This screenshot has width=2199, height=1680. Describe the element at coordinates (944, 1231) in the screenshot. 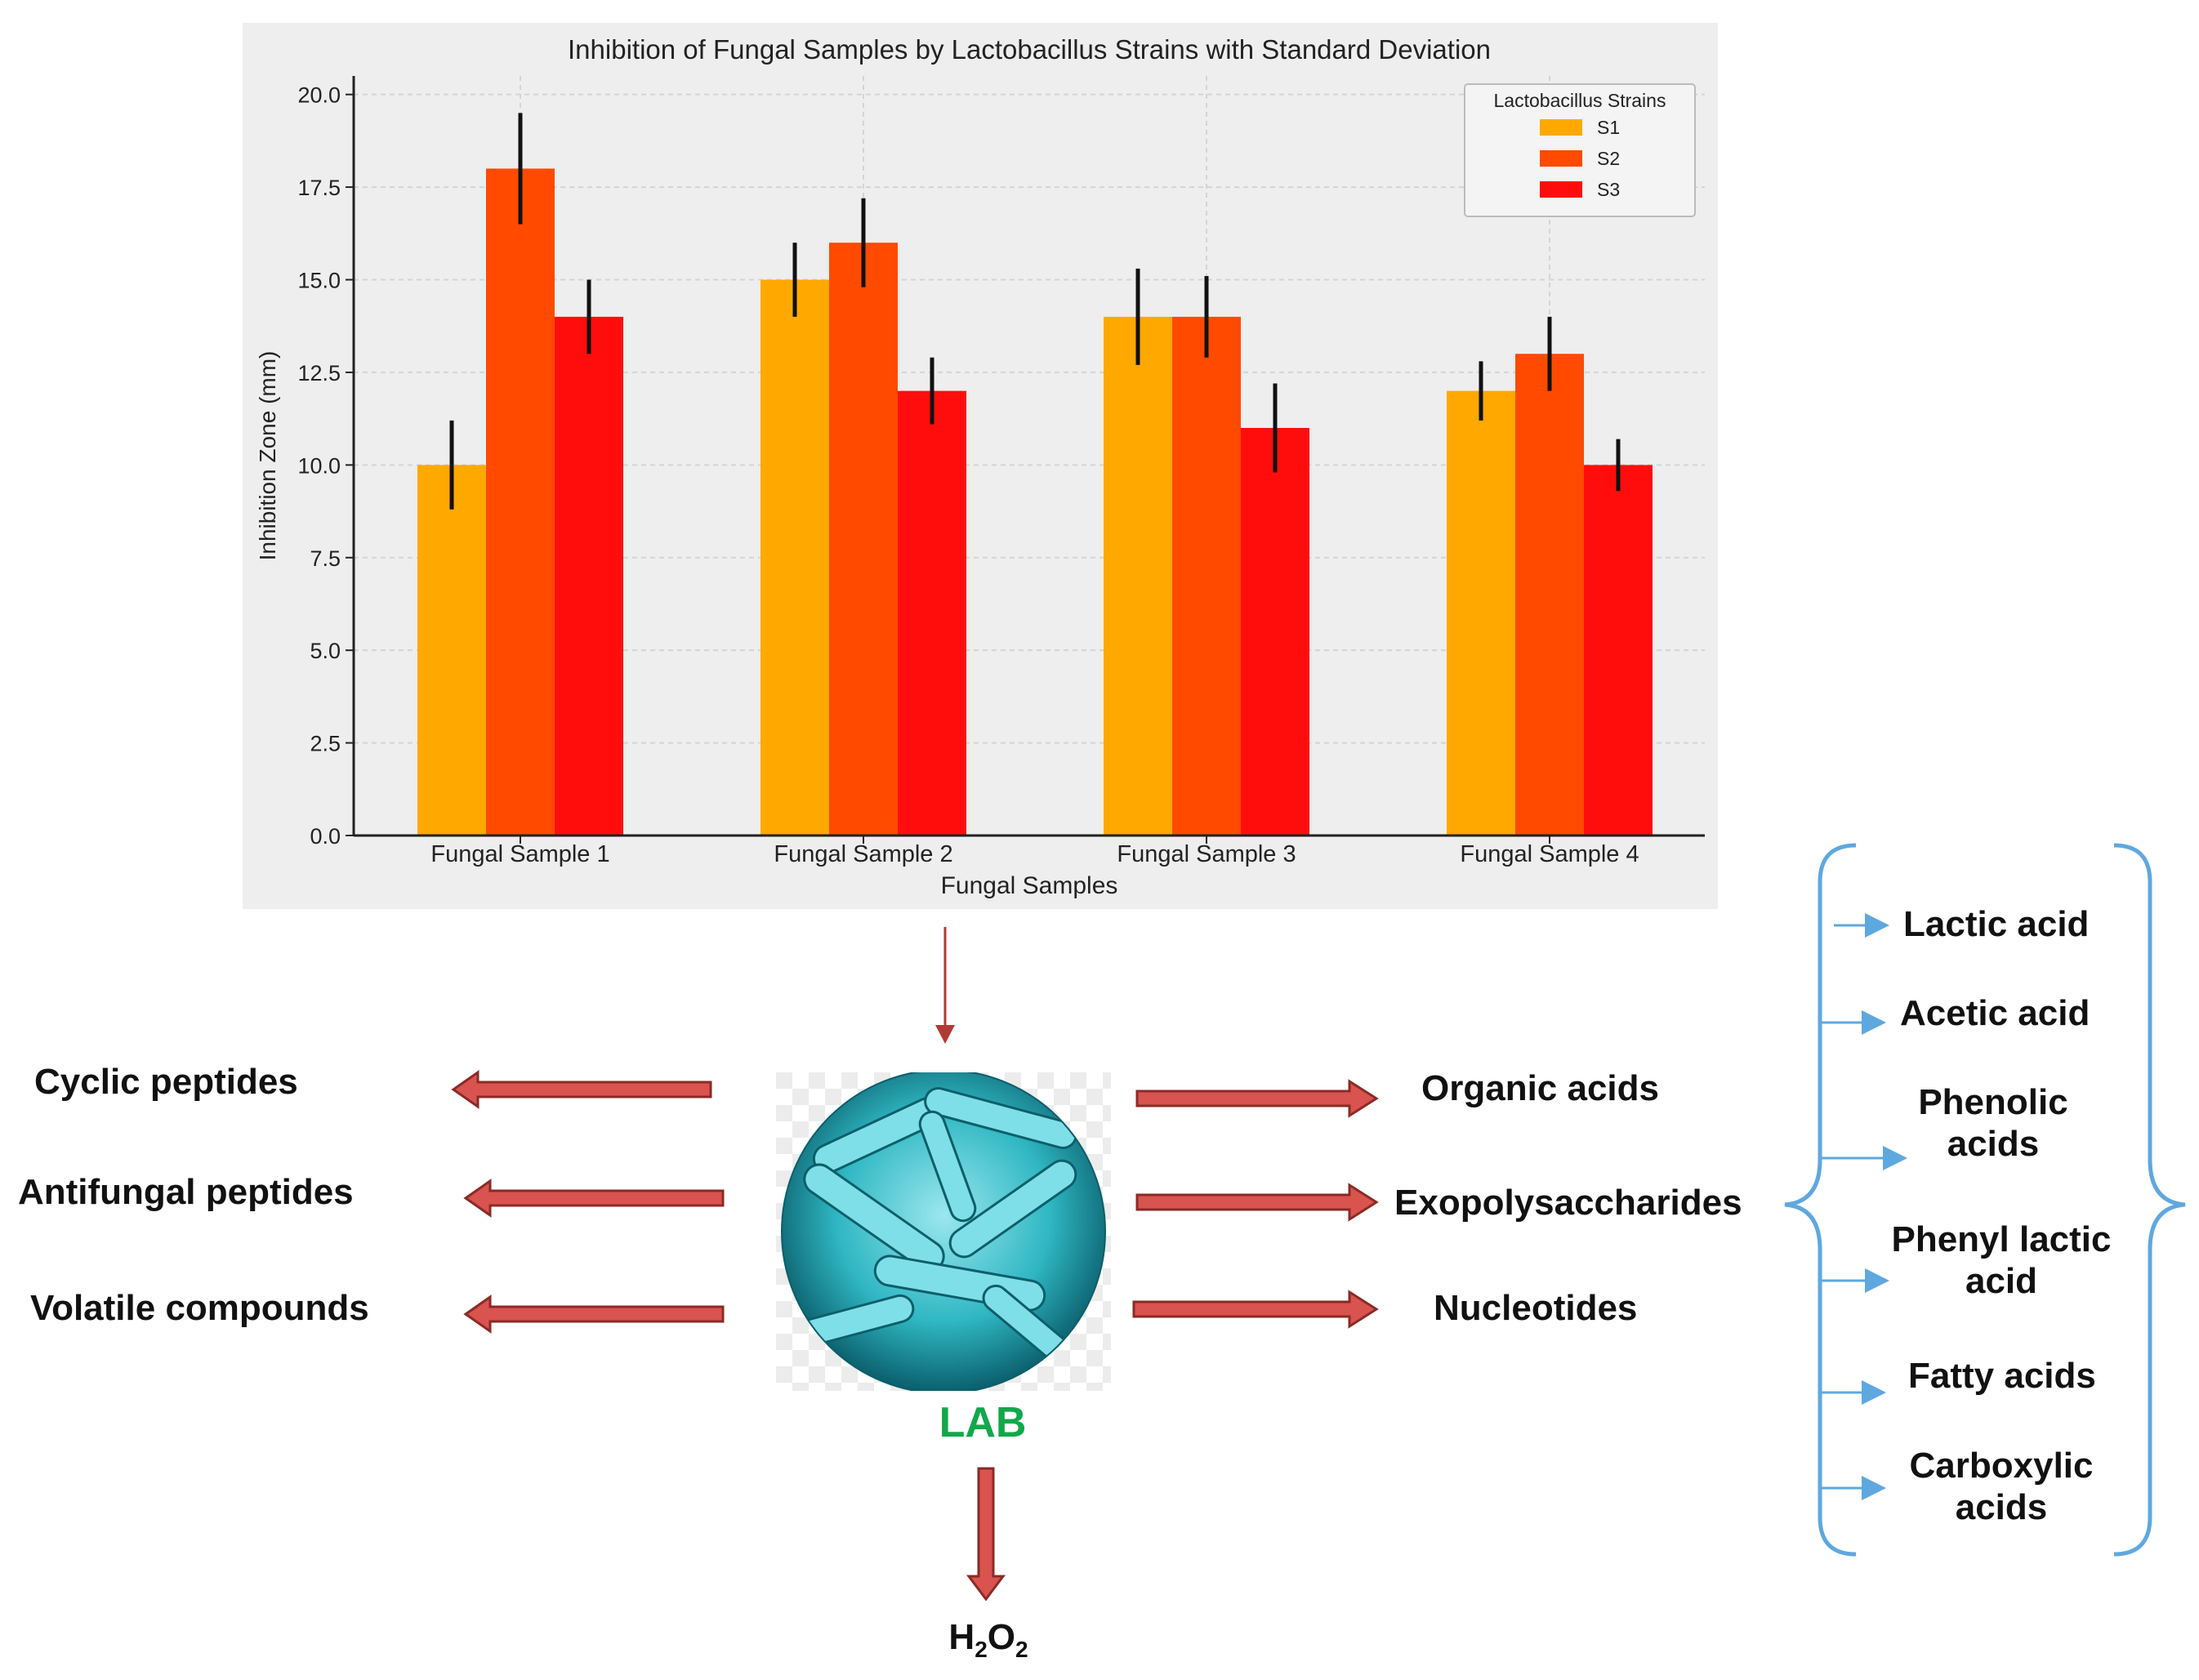

I see `lab-bacteria-image` at that location.